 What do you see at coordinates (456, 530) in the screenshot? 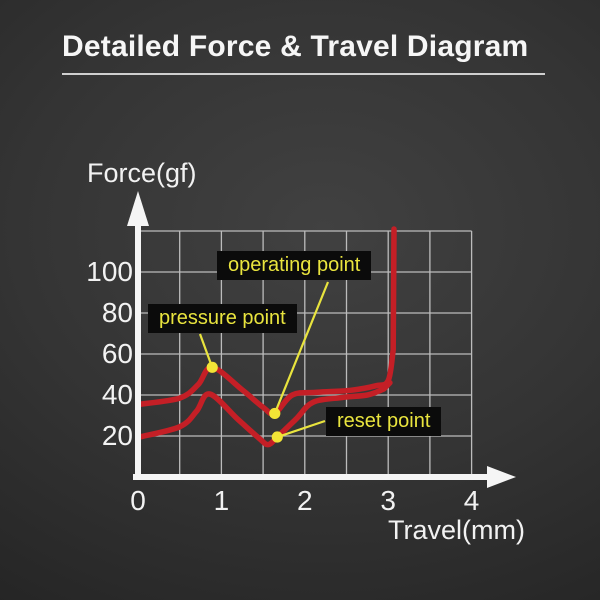
I see `x-axis-title: Travel(mm)` at bounding box center [456, 530].